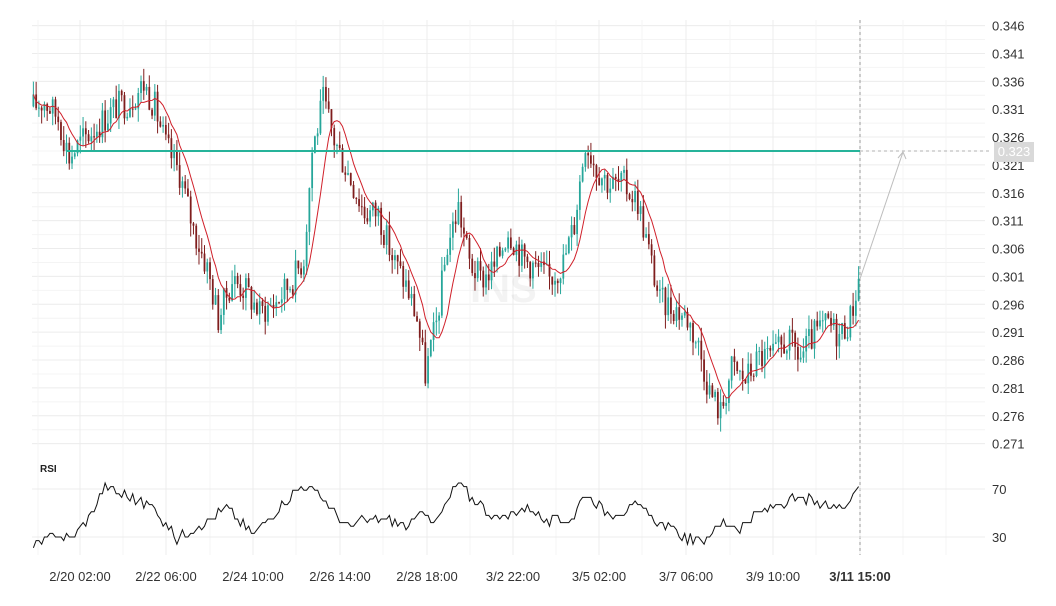 This screenshot has width=1056, height=606. I want to click on target-price-badge-background, so click(1014, 151).